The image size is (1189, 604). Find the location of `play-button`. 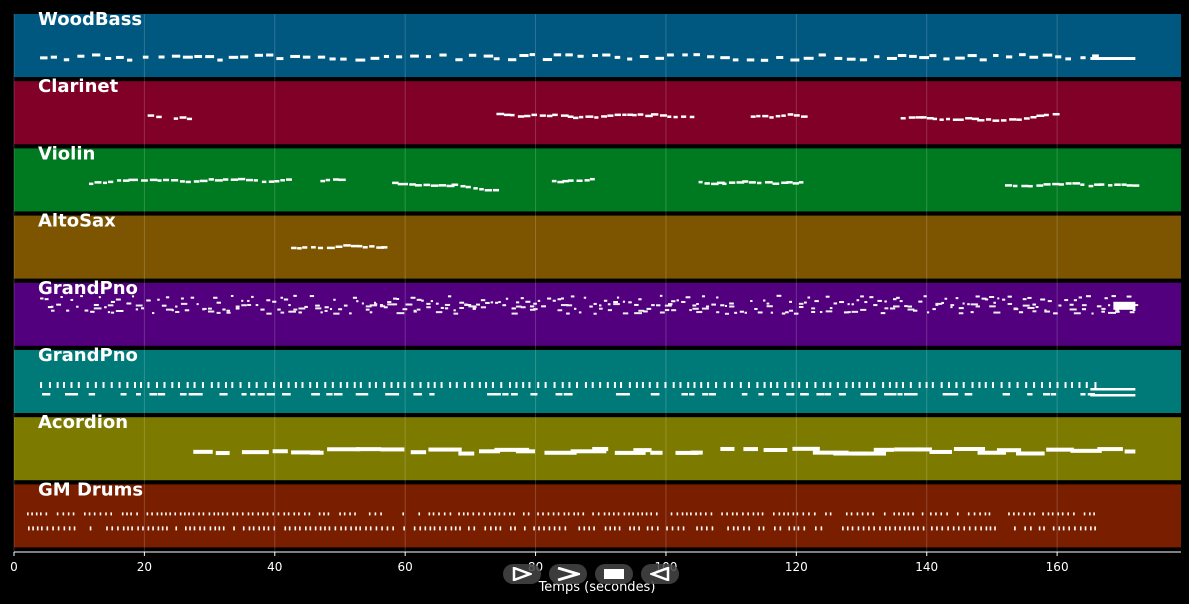

play-button is located at coordinates (568, 574).